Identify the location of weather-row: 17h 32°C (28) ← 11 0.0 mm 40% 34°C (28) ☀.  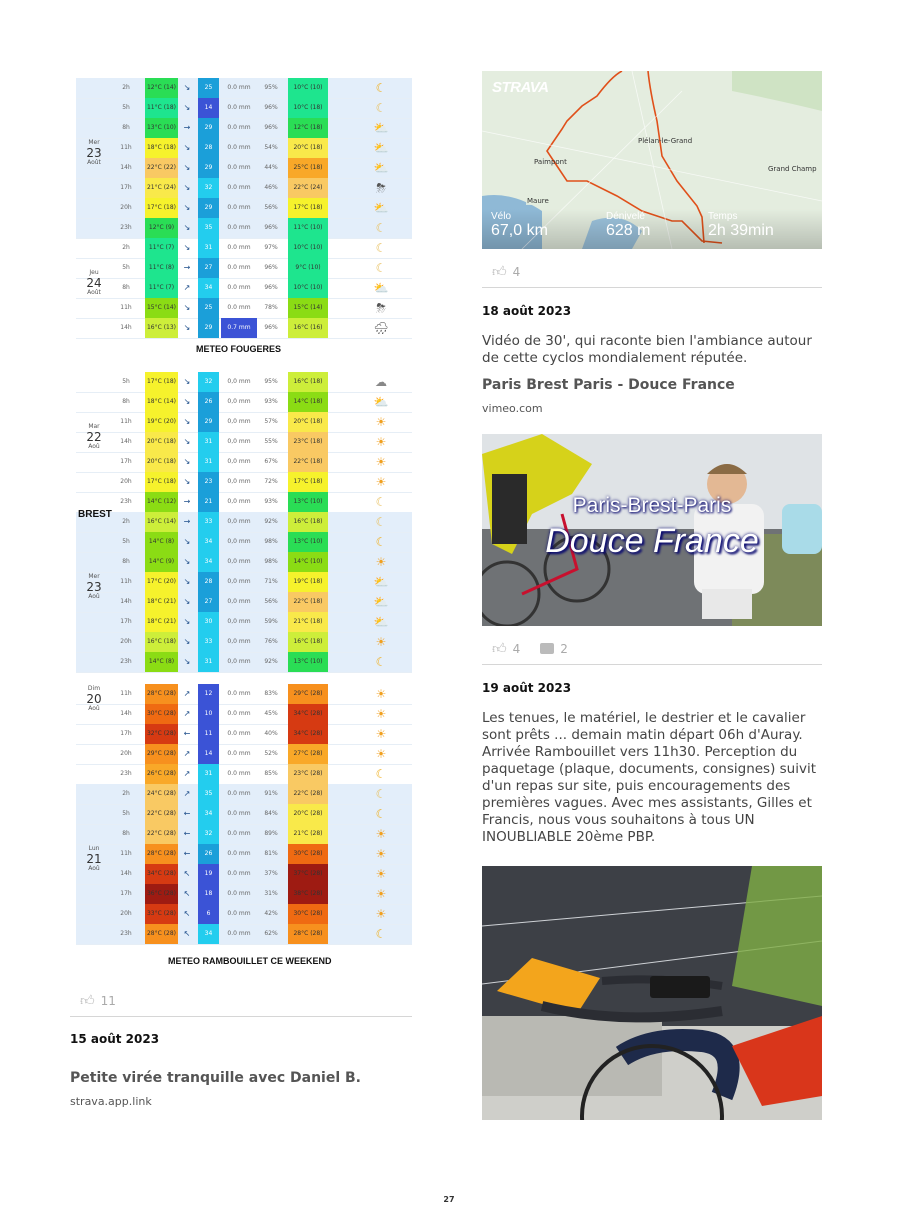
(244, 734).